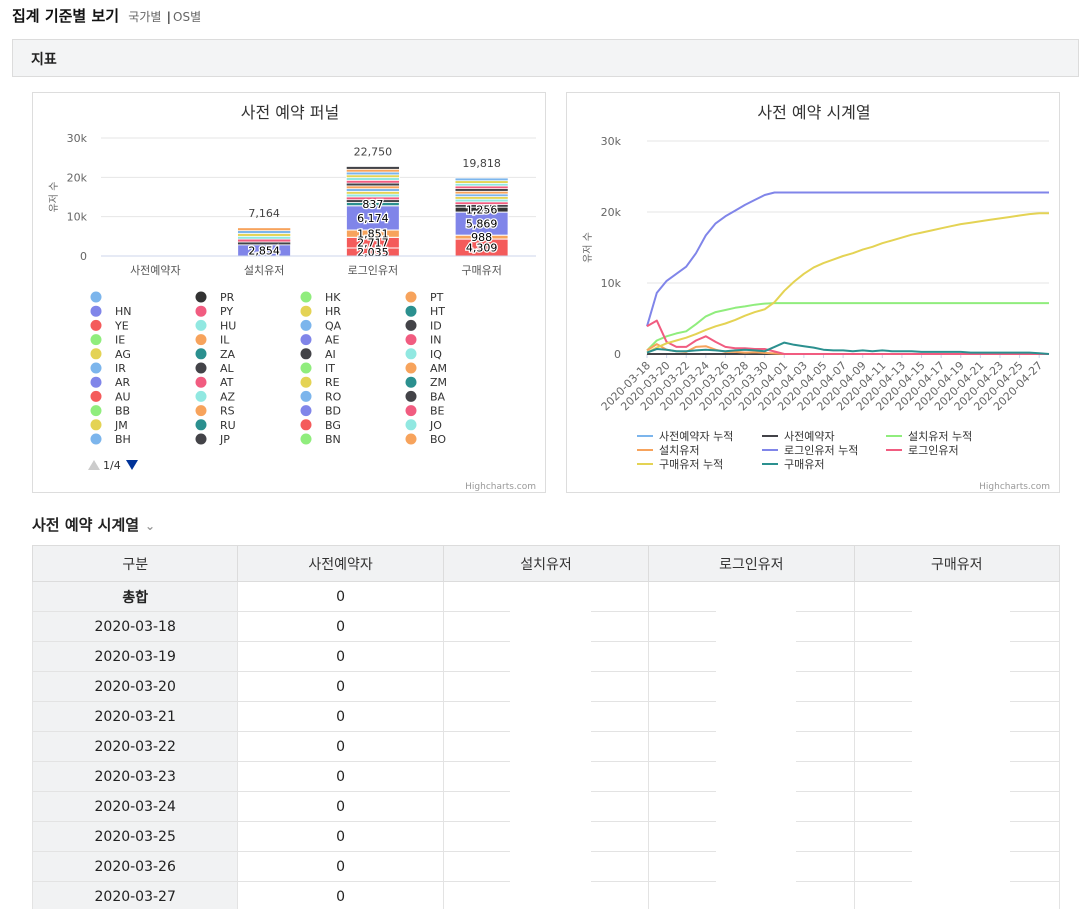 This screenshot has height=909, width=1084. I want to click on legend-item-label: PY, so click(226, 311).